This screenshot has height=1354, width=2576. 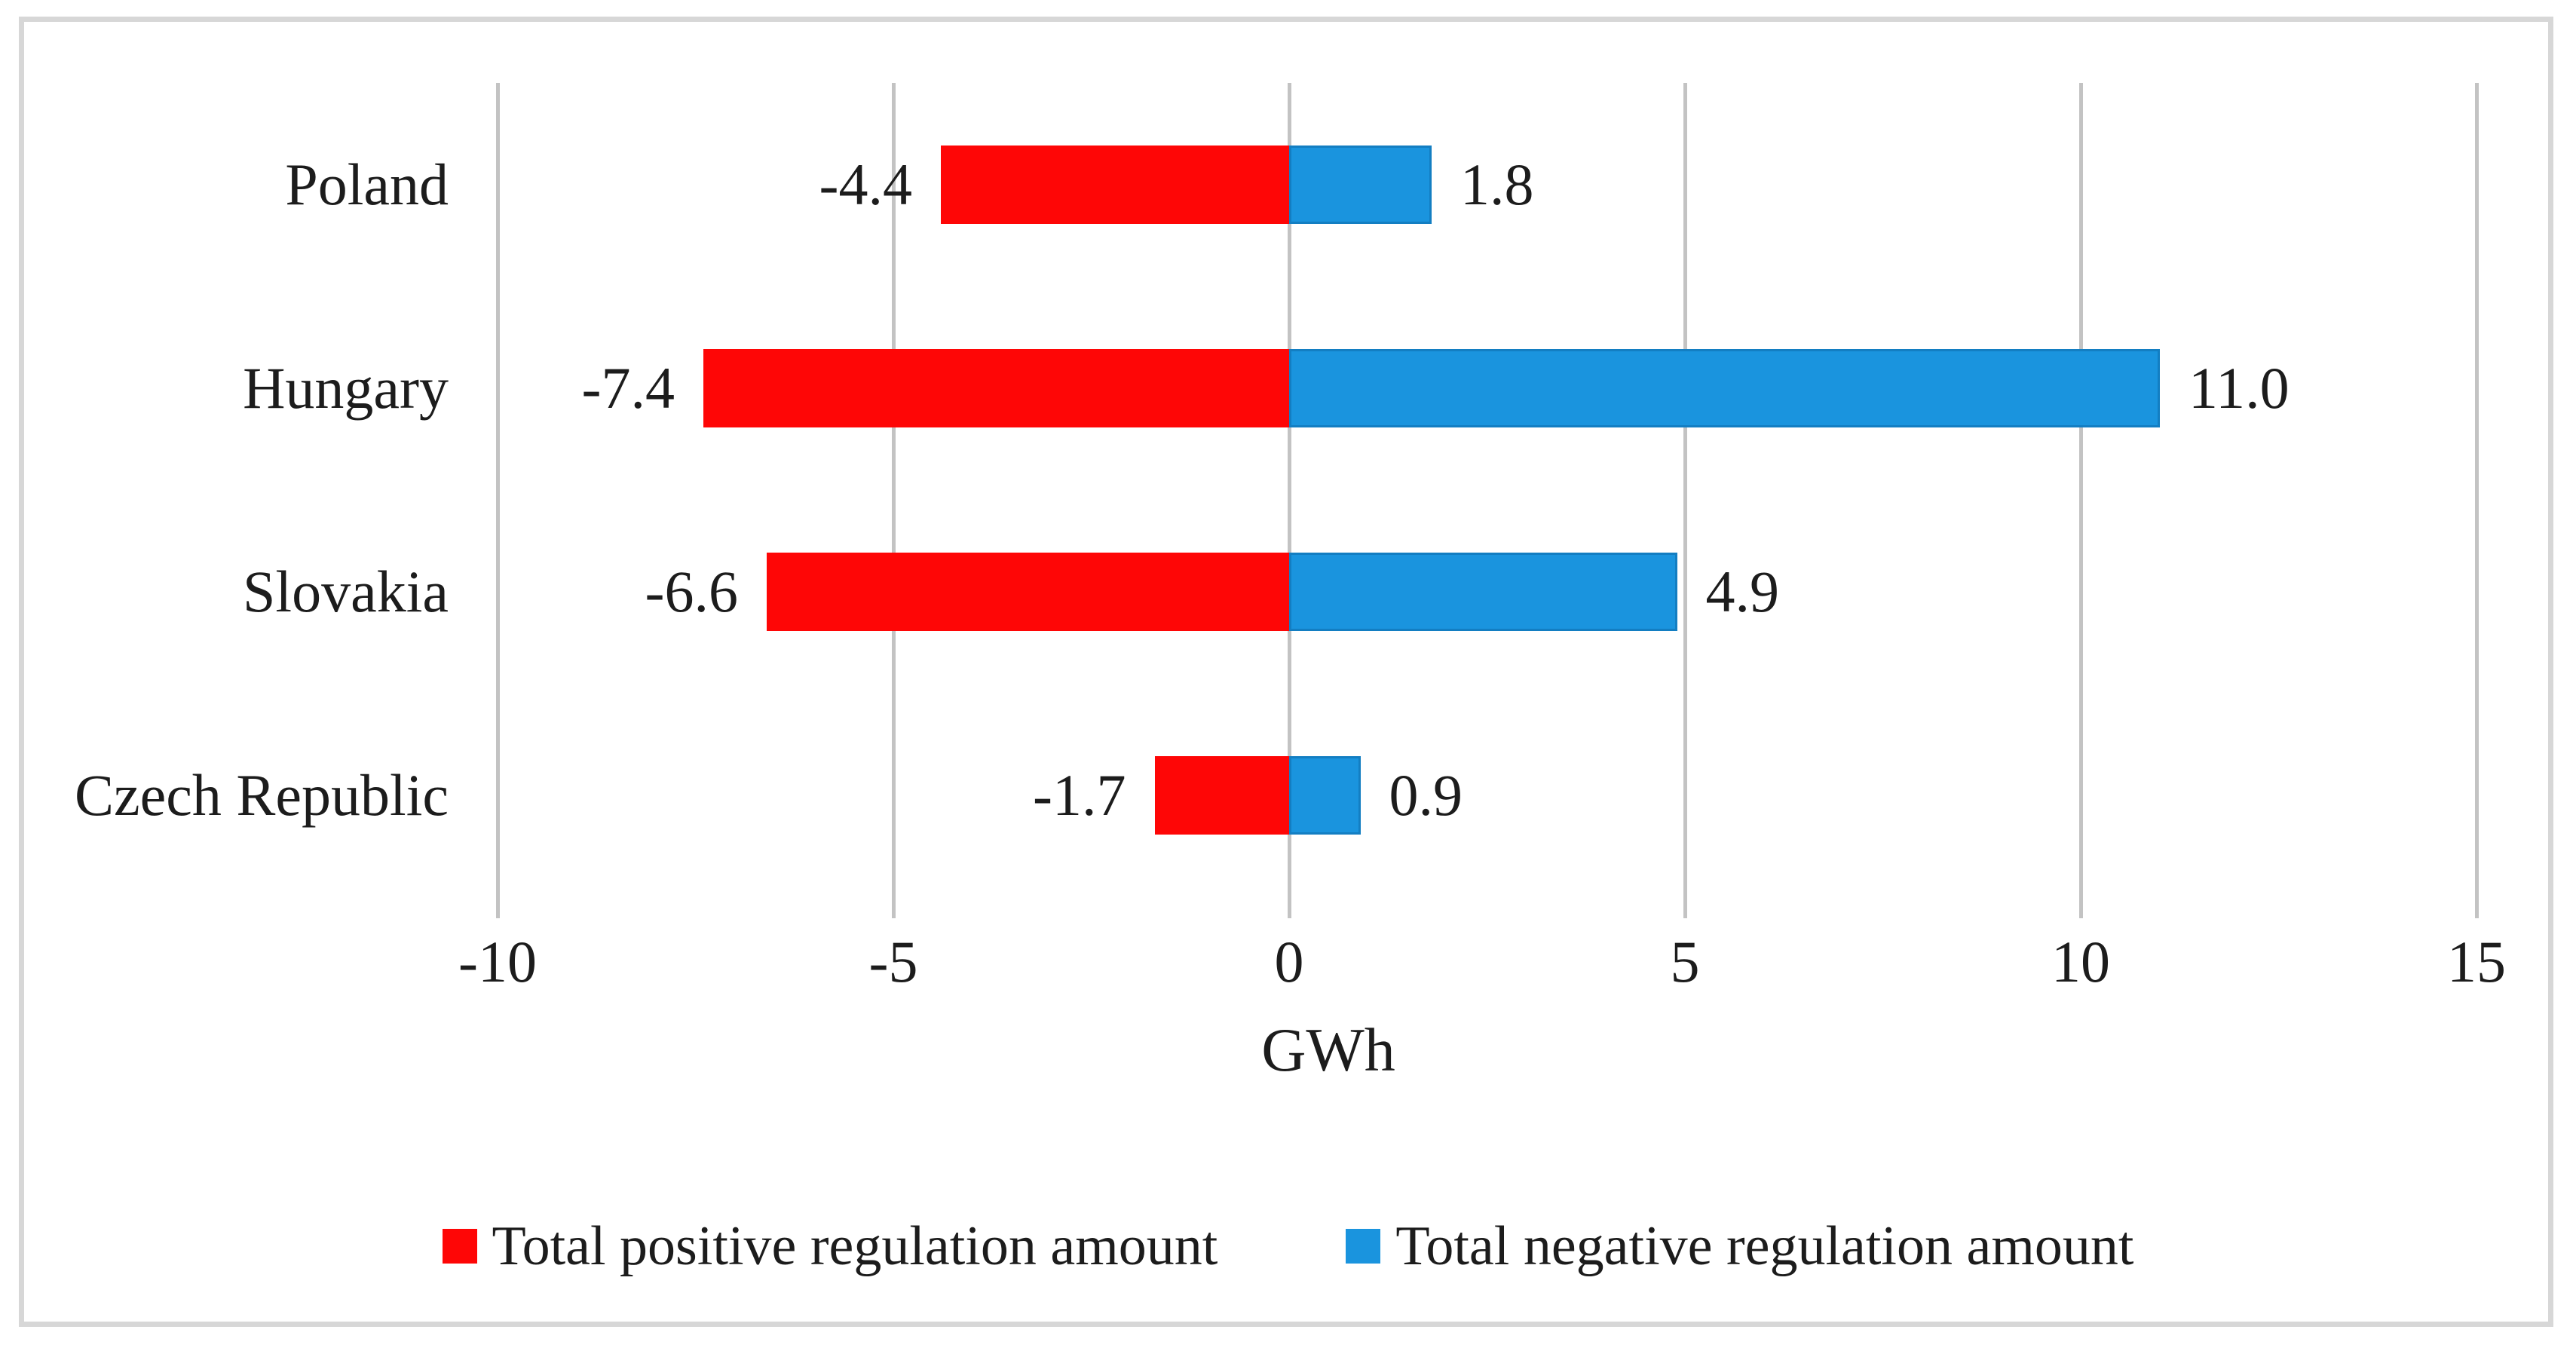 What do you see at coordinates (1363, 1246) in the screenshot?
I see `legend-marker-negative-icon` at bounding box center [1363, 1246].